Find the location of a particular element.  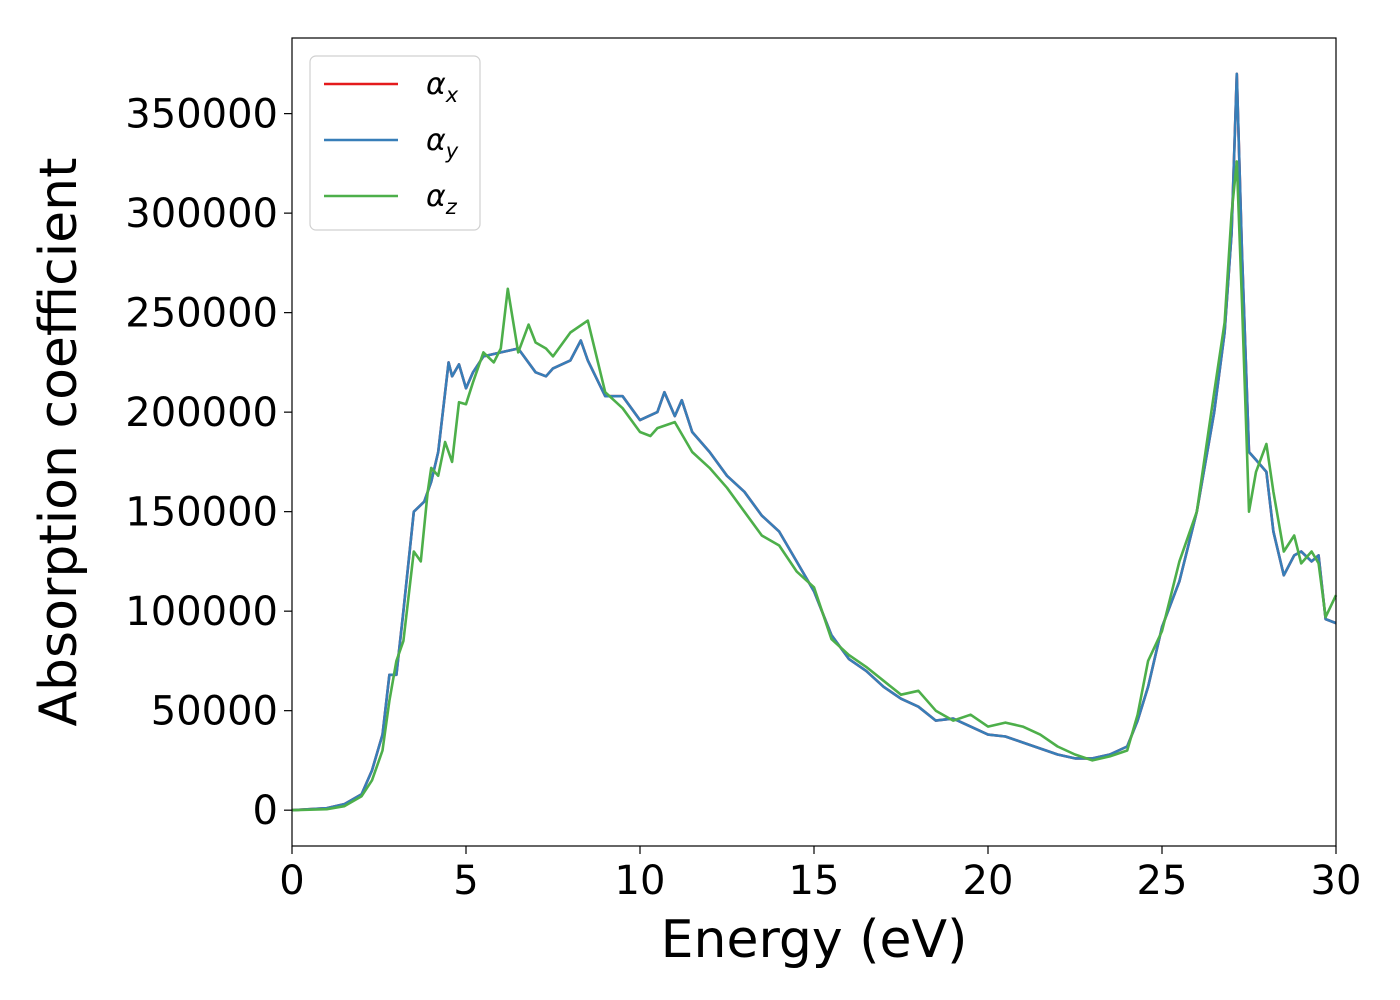

x-tick-label: 10 is located at coordinates (640, 881).